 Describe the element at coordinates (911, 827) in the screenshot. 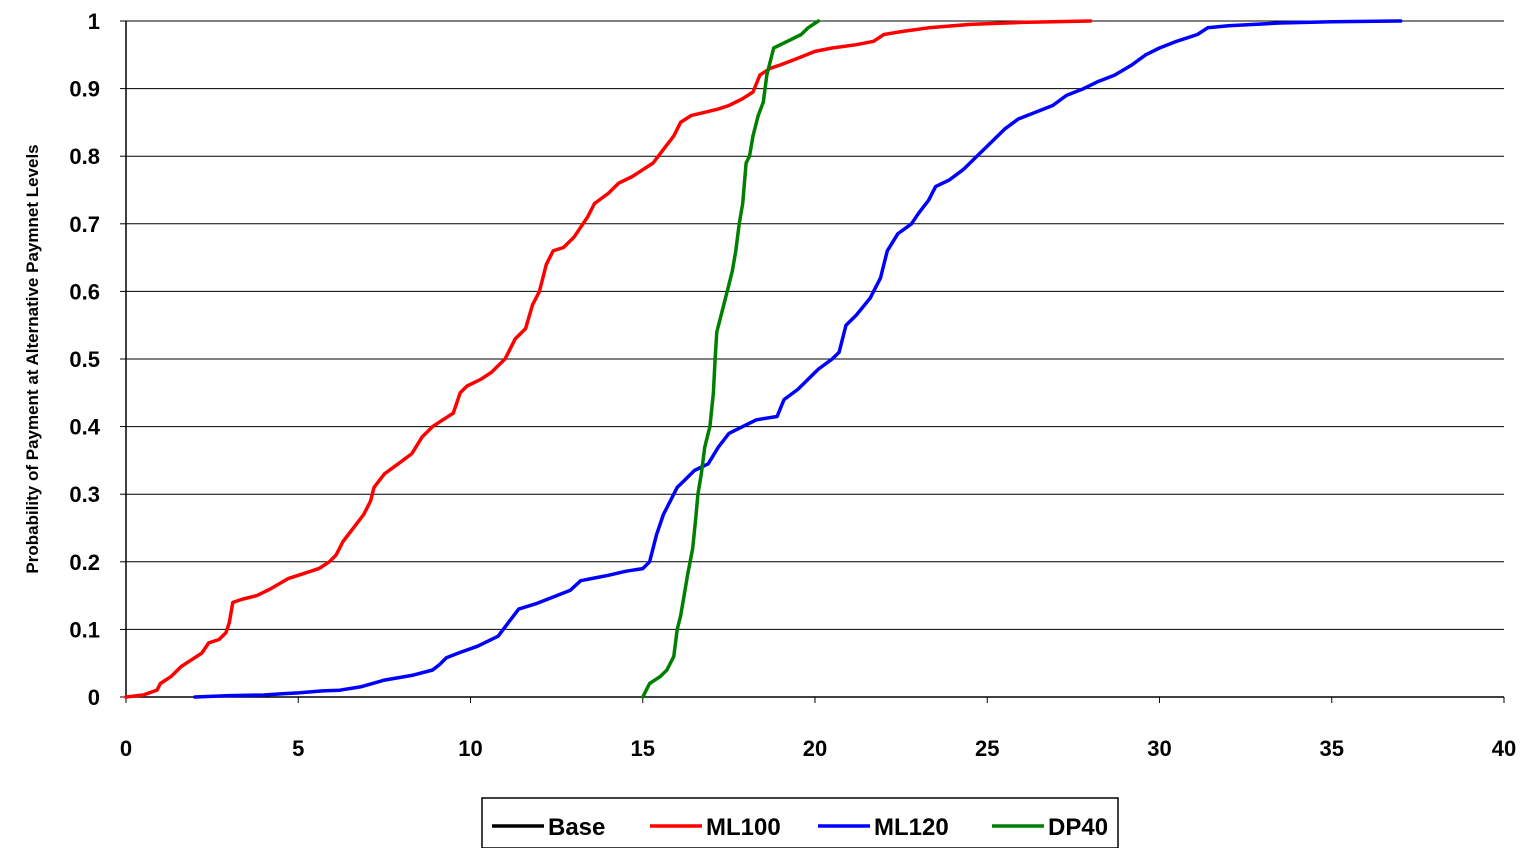

I see `legend-label-ml120: ML120` at that location.